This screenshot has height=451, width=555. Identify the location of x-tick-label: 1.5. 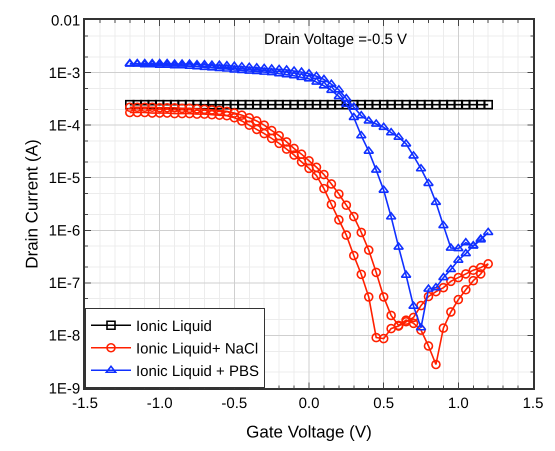
(533, 403).